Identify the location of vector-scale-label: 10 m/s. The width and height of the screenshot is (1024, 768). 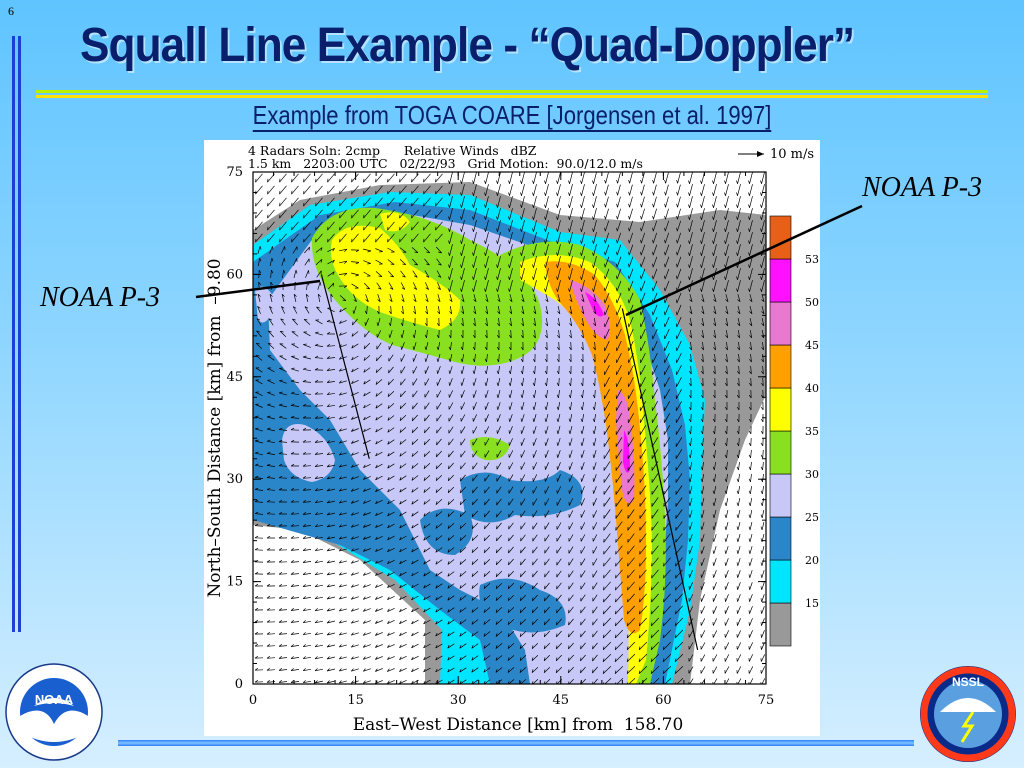
(792, 154).